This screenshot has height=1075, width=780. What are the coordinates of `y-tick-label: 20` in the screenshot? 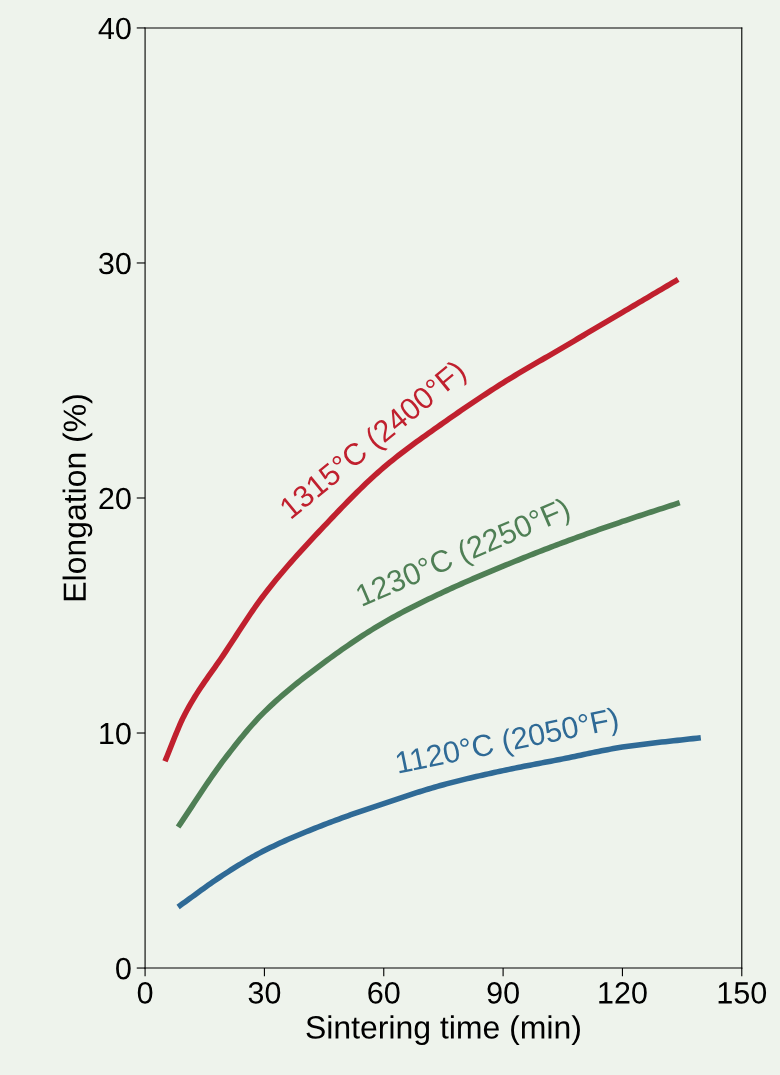 It's located at (115, 498).